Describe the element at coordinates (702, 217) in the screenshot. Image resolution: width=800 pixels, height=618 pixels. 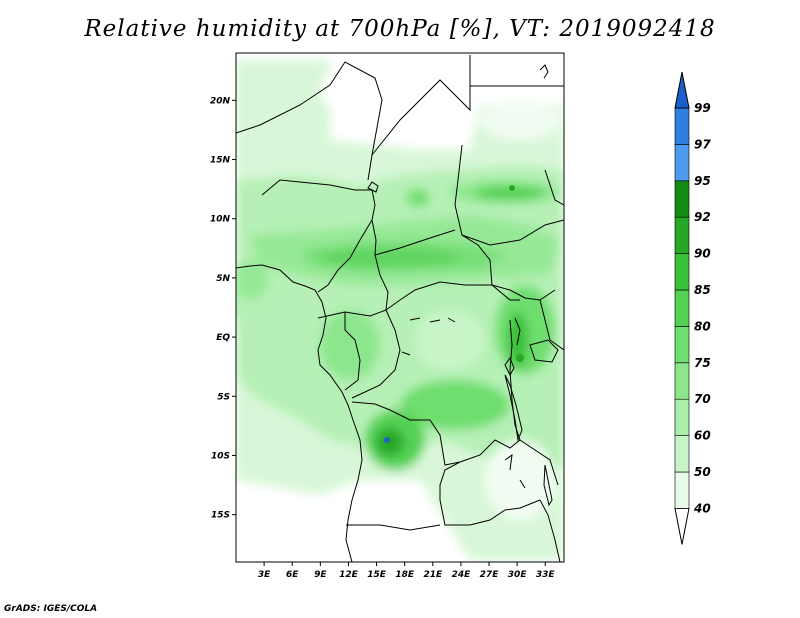
I see `colorbar-label: 92` at that location.